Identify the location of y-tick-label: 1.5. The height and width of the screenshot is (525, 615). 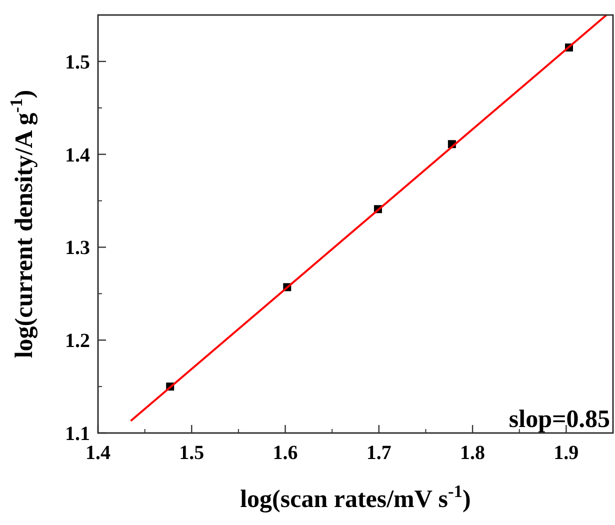
(77, 62).